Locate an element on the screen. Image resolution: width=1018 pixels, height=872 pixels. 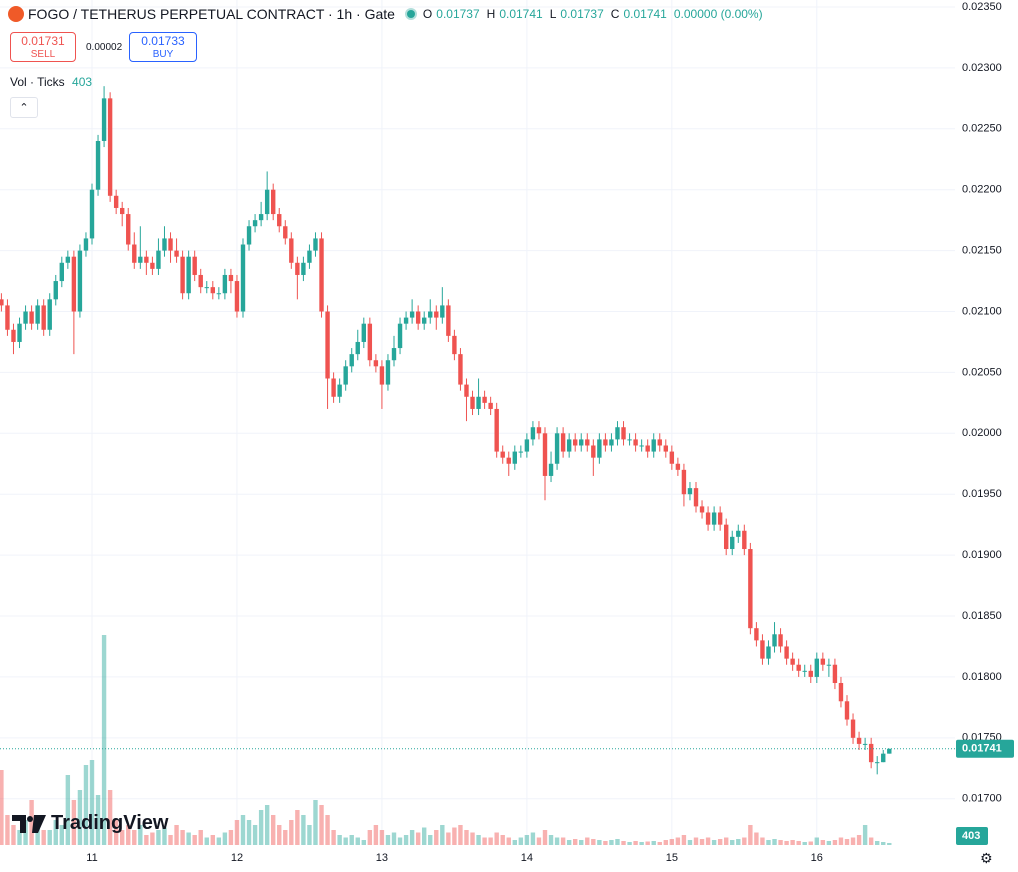
sell-button: 0.01731 SELL is located at coordinates (43, 47).